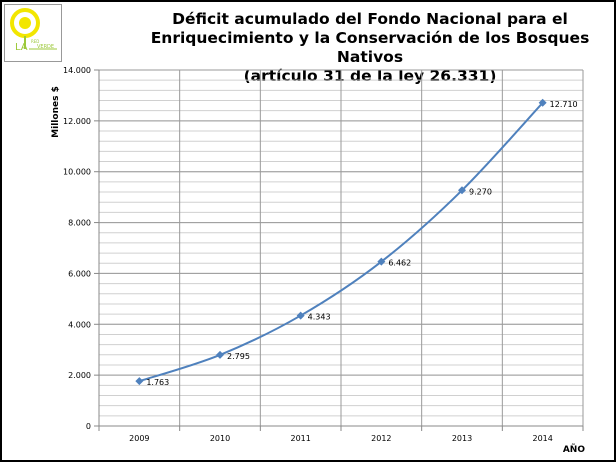  Describe the element at coordinates (462, 438) in the screenshot. I see `x-tick-label: 2013` at that location.